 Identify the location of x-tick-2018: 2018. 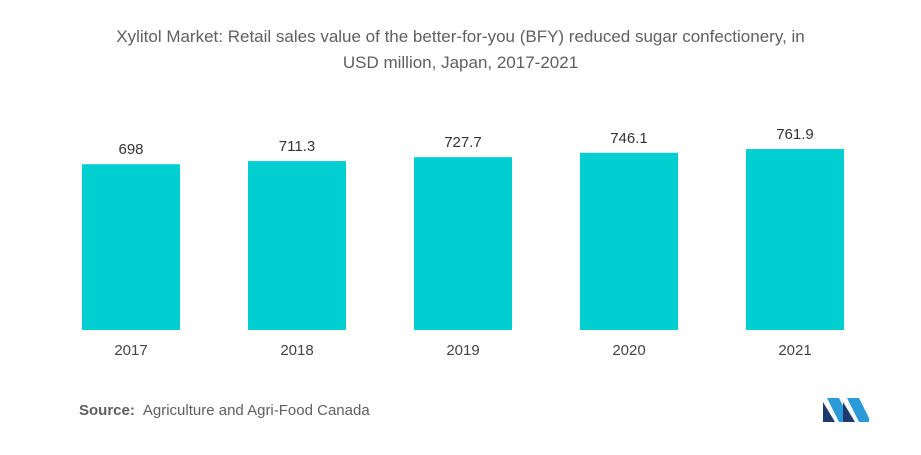
(296, 350).